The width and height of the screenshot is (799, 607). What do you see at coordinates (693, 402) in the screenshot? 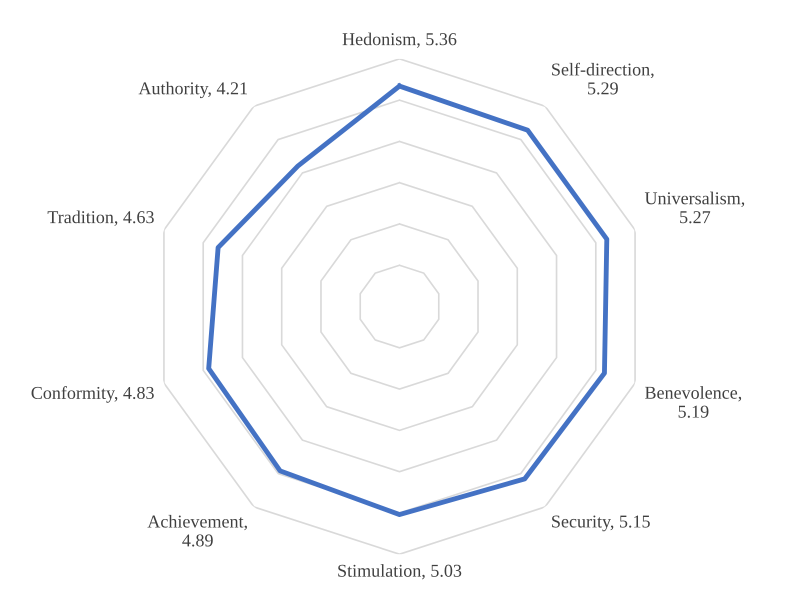
I see `spoke-label: Benevolence, 5.19` at bounding box center [693, 402].